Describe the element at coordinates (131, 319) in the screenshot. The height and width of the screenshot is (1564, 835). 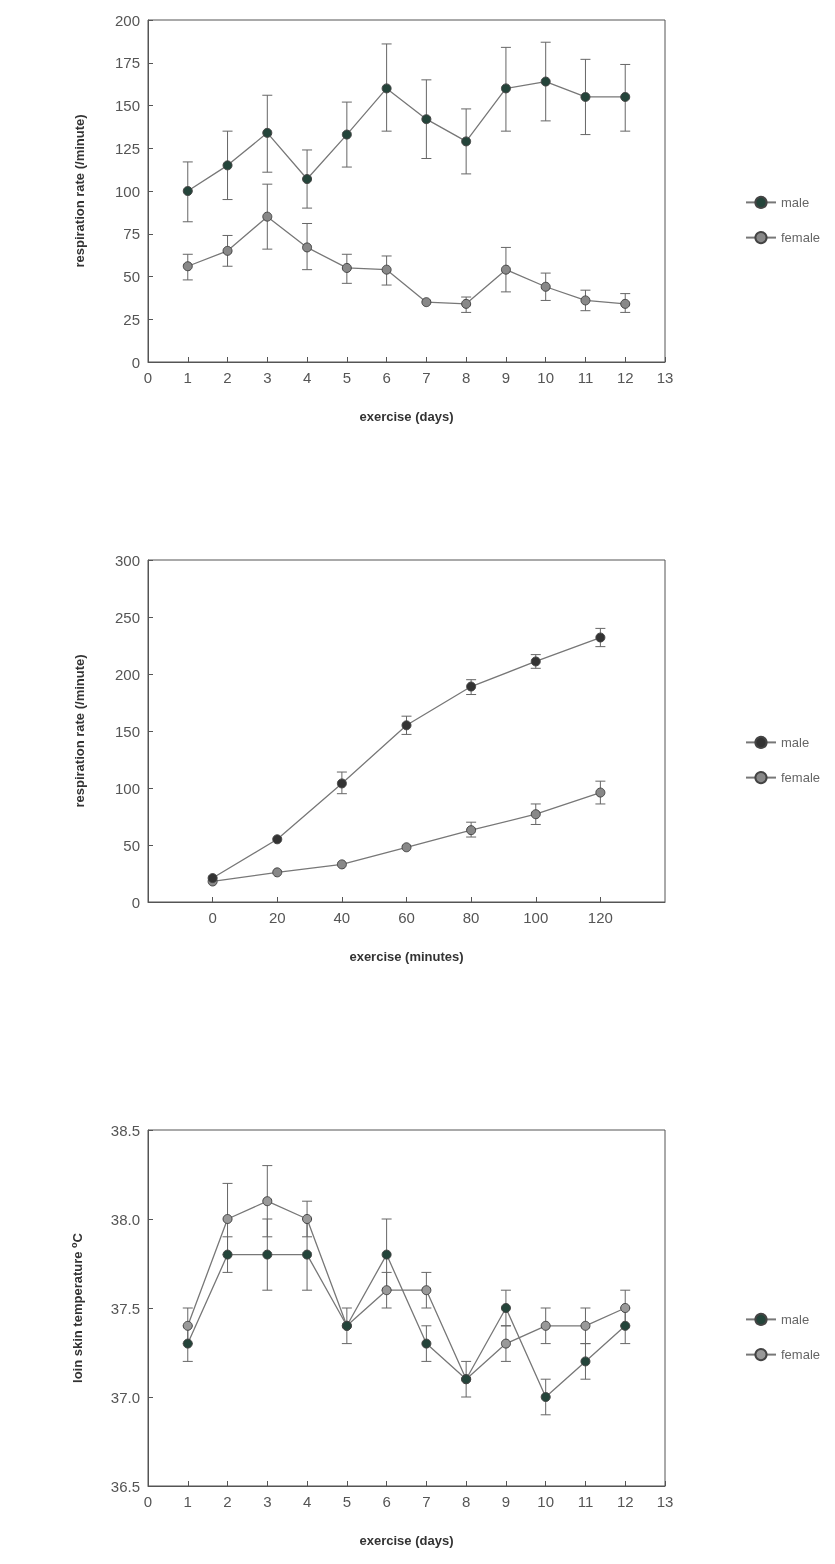
I see `y-tick-label: 25` at that location.